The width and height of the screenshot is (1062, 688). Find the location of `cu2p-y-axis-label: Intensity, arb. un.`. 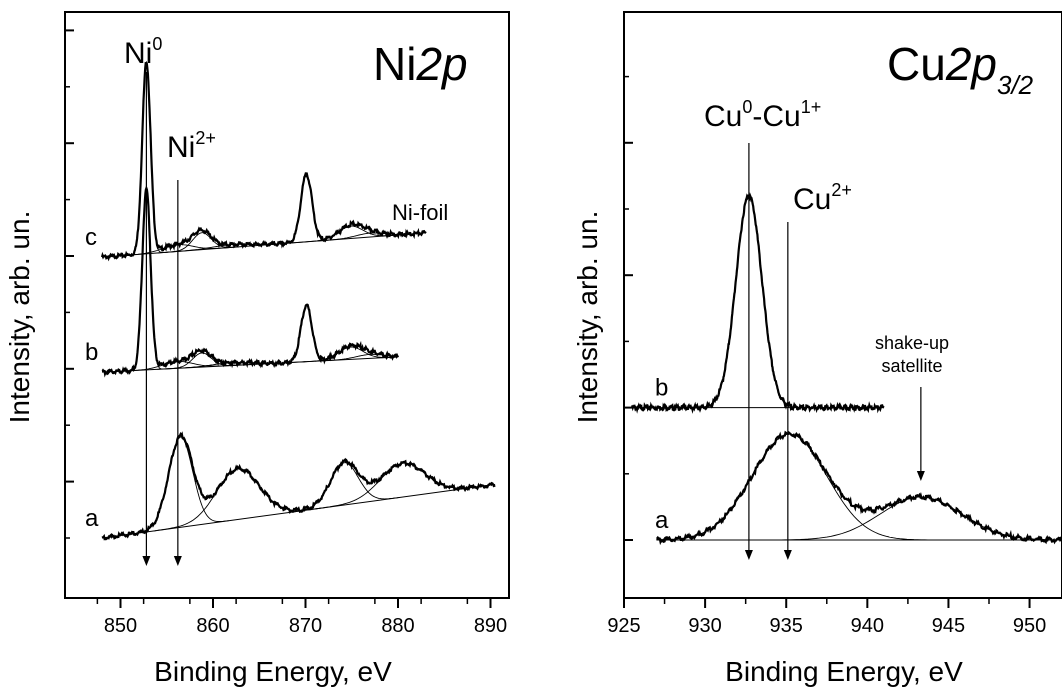

cu2p-y-axis-label: Intensity, arb. un. is located at coordinates (587, 317).